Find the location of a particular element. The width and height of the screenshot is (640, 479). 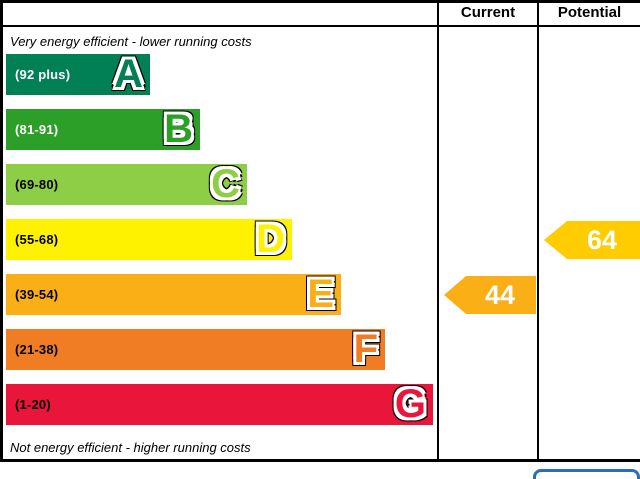

band-range-label: (21-38) is located at coordinates (37, 349).